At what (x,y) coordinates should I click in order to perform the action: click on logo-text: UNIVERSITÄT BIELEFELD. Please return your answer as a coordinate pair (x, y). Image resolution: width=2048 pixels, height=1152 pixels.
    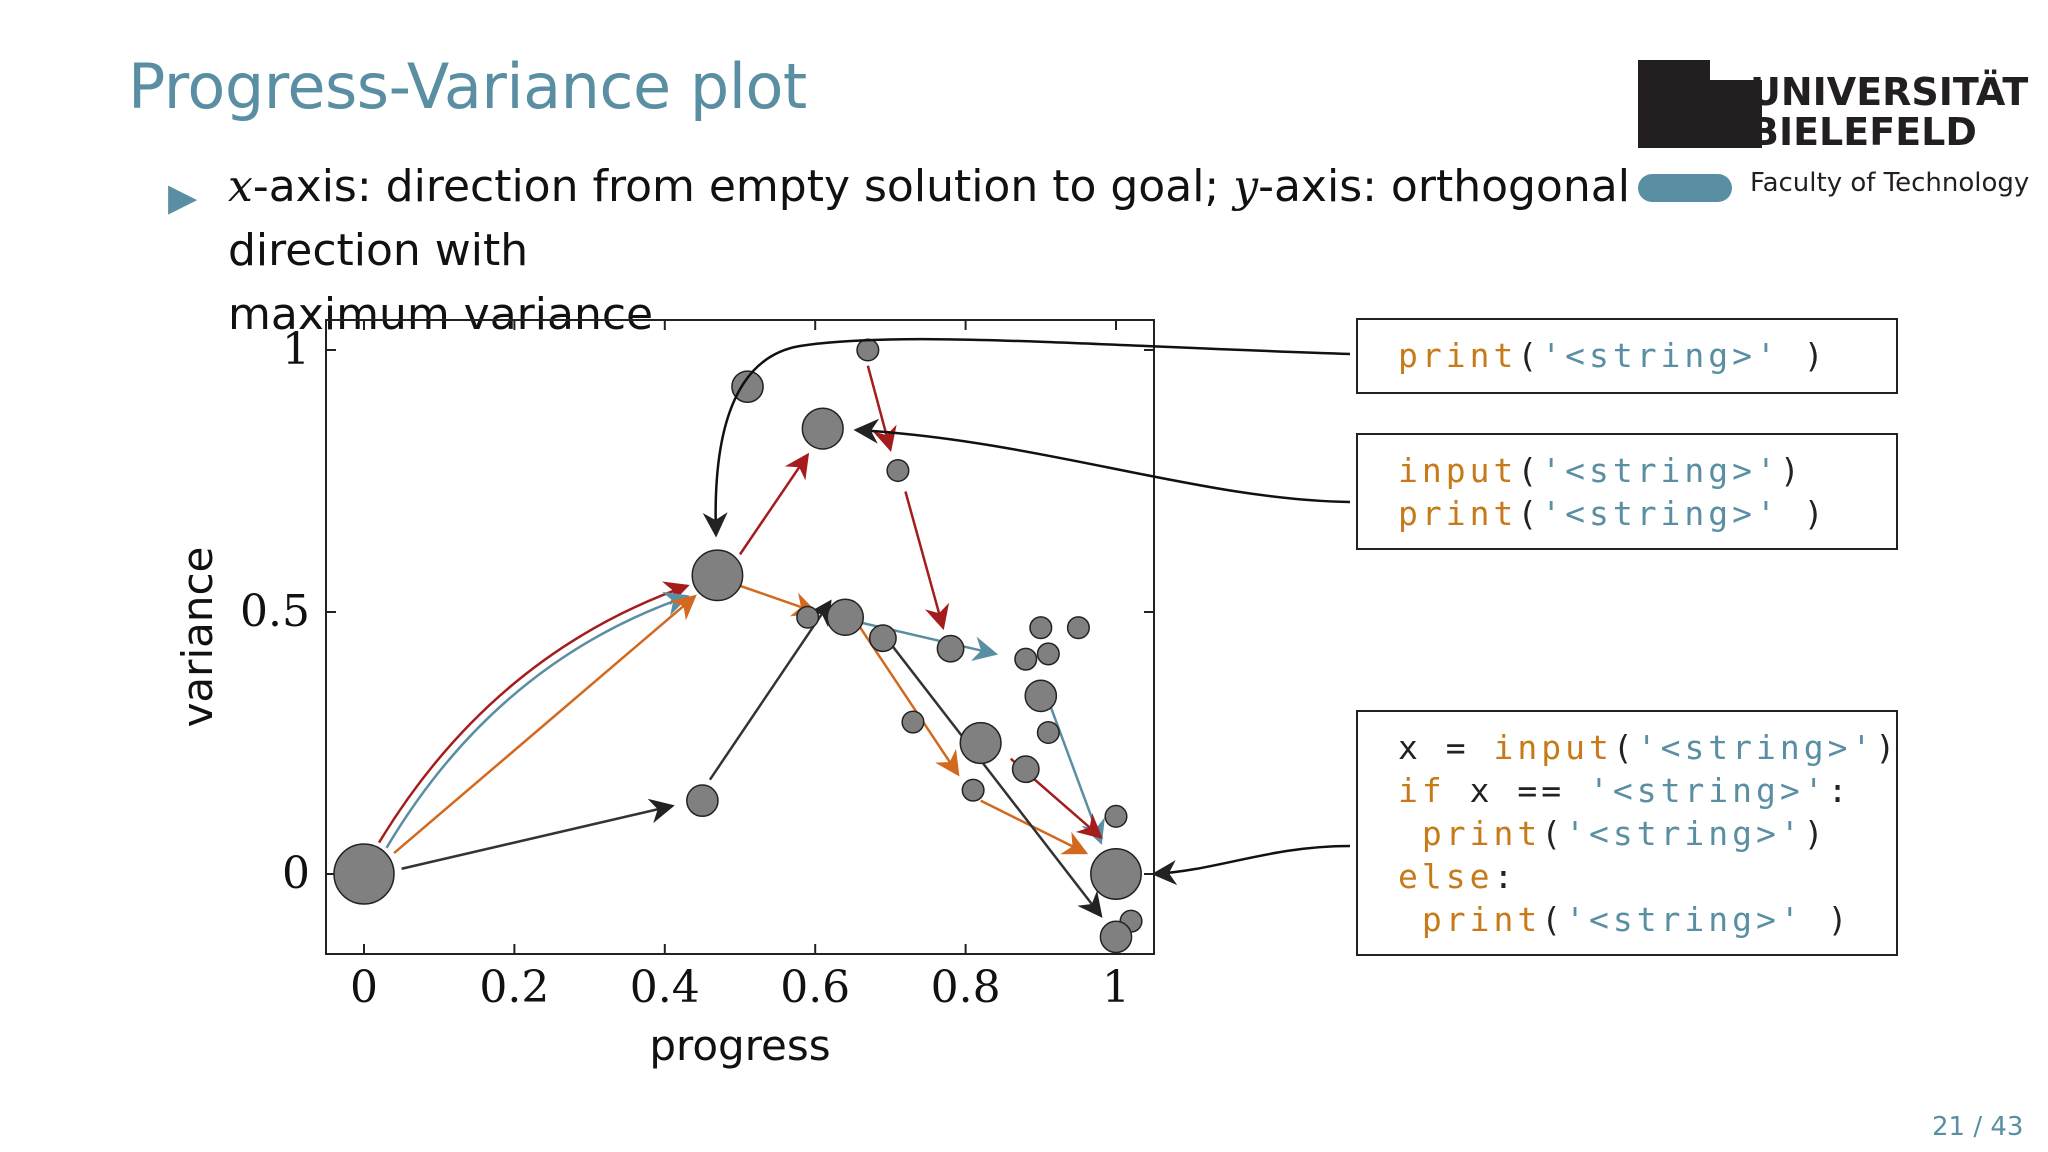
    Looking at the image, I should click on (1889, 112).